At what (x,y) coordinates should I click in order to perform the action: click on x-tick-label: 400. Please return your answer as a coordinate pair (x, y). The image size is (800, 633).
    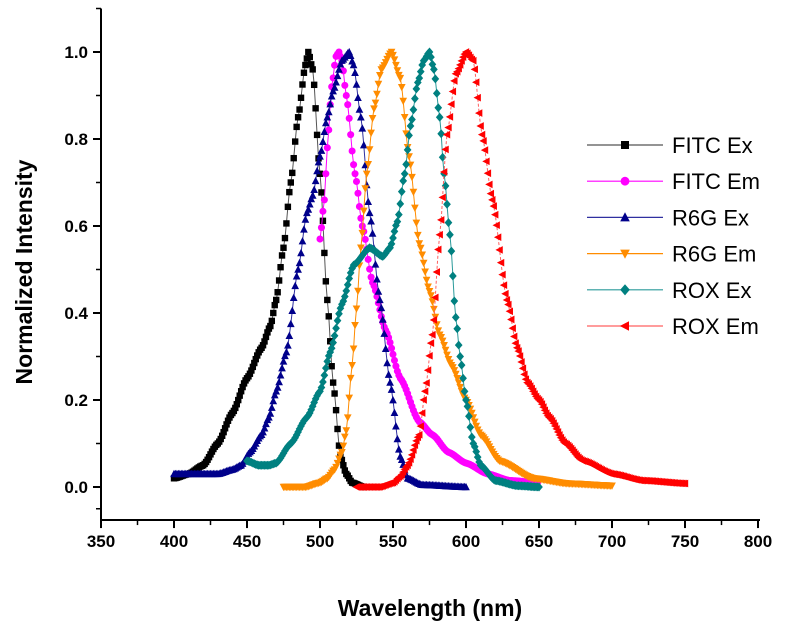
    Looking at the image, I should click on (174, 541).